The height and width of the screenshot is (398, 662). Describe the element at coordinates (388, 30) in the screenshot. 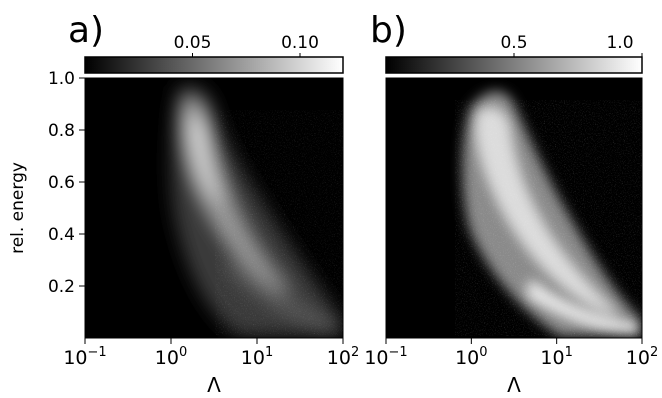

I see `panel-label-b: b)` at that location.